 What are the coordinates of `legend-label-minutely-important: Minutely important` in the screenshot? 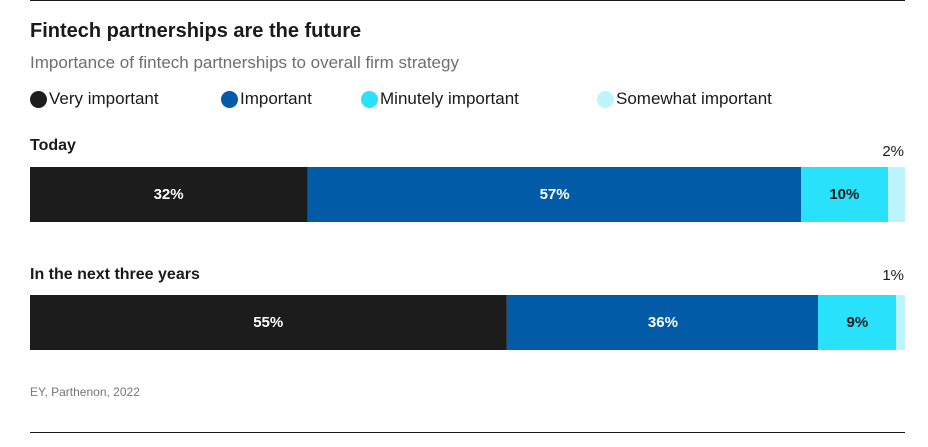 It's located at (449, 98).